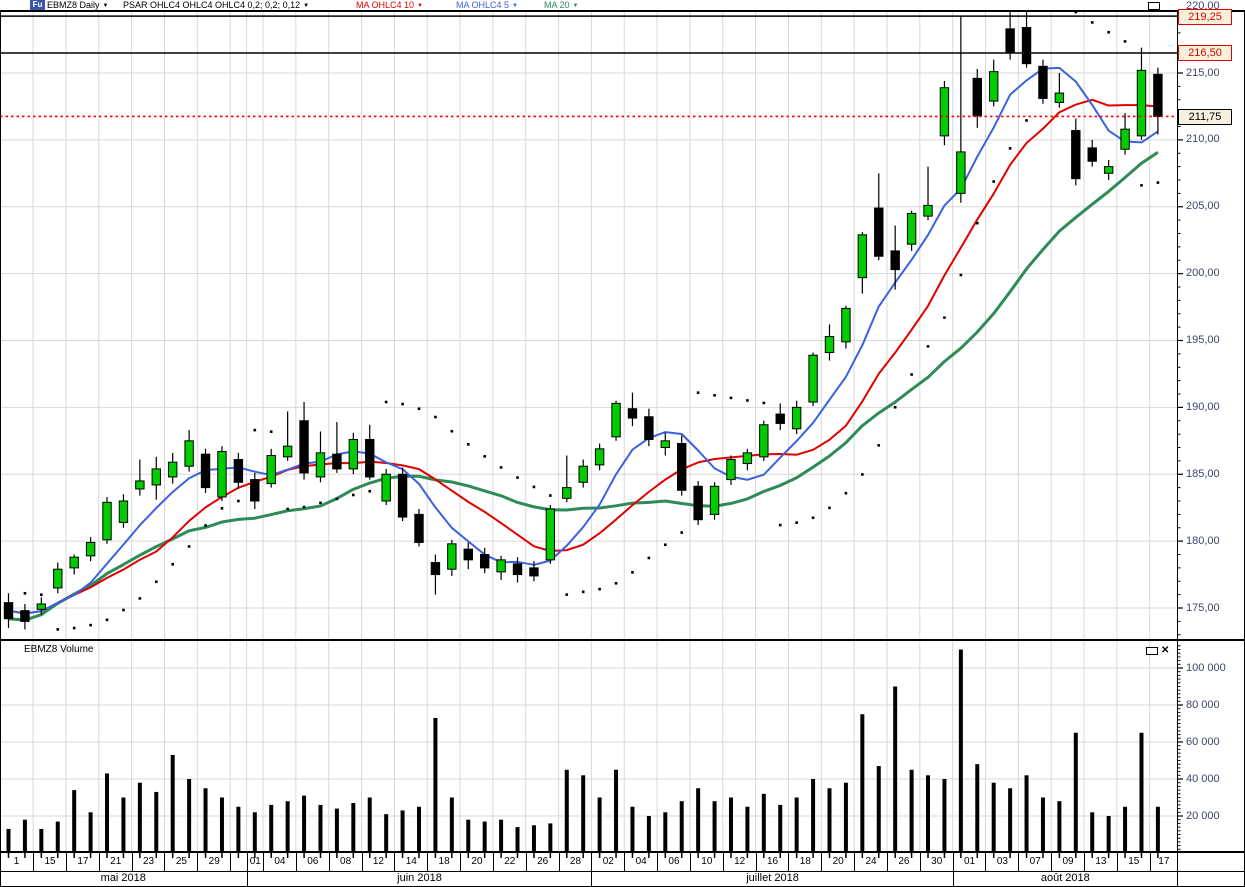 This screenshot has height=887, width=1245. Describe the element at coordinates (1203, 815) in the screenshot. I see `y-tick-label: 20 000` at that location.